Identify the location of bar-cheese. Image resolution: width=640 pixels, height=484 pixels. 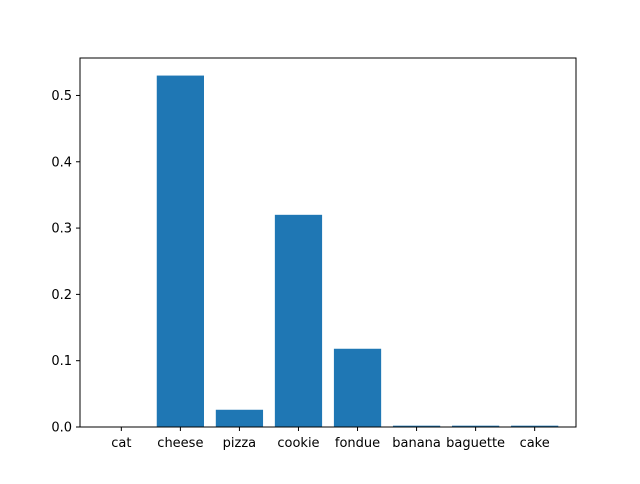
(180, 251).